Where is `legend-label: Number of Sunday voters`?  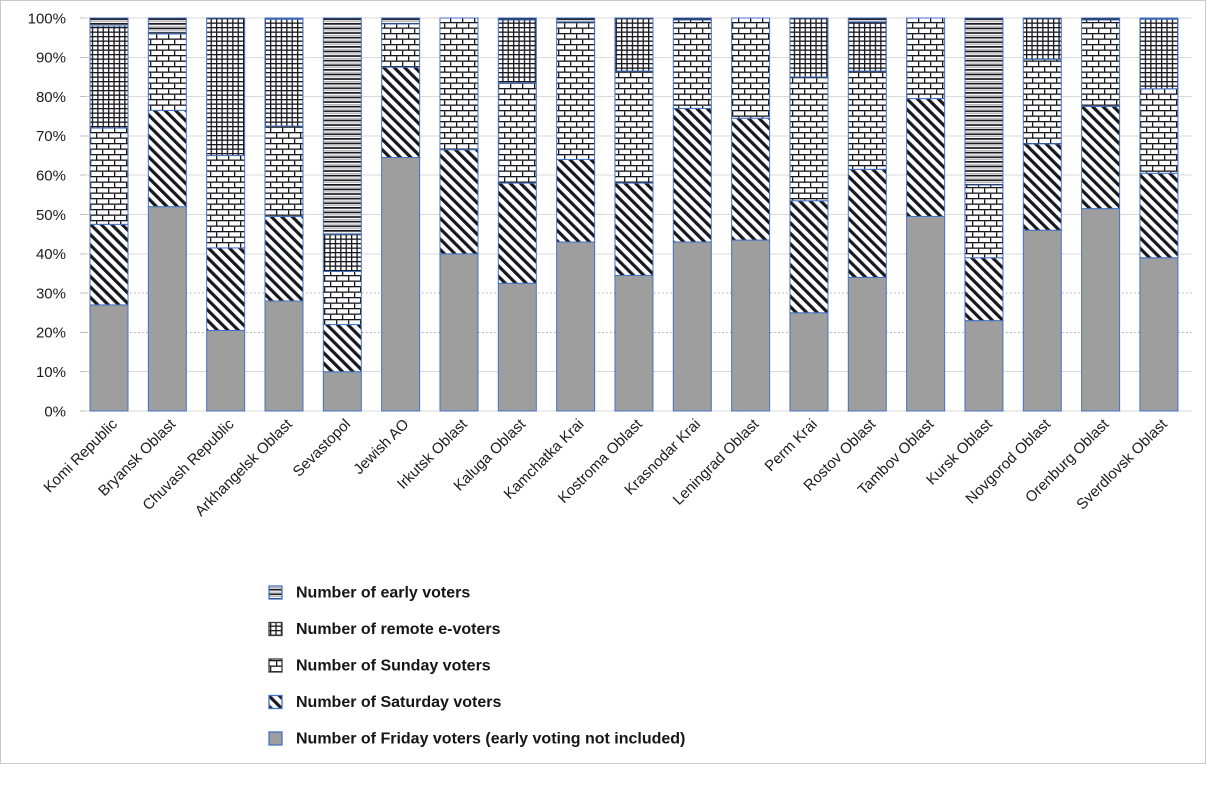 legend-label: Number of Sunday voters is located at coordinates (393, 666).